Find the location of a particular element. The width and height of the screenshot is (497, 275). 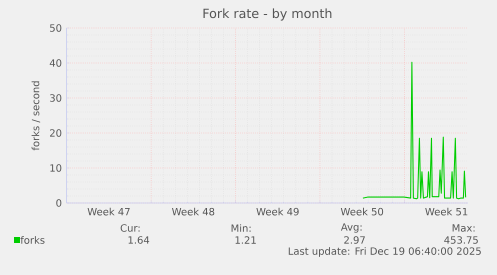

y-tick-label: 0 is located at coordinates (59, 203).